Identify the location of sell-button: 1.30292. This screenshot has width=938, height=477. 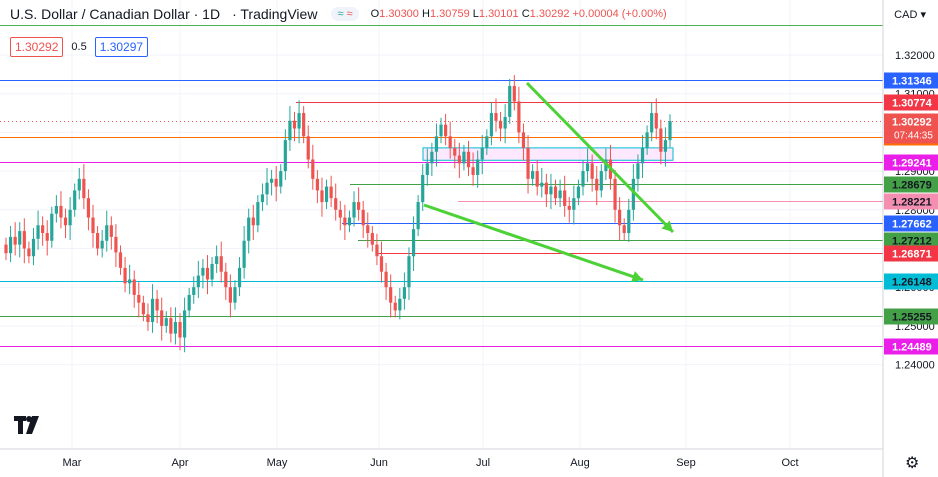
(37, 47).